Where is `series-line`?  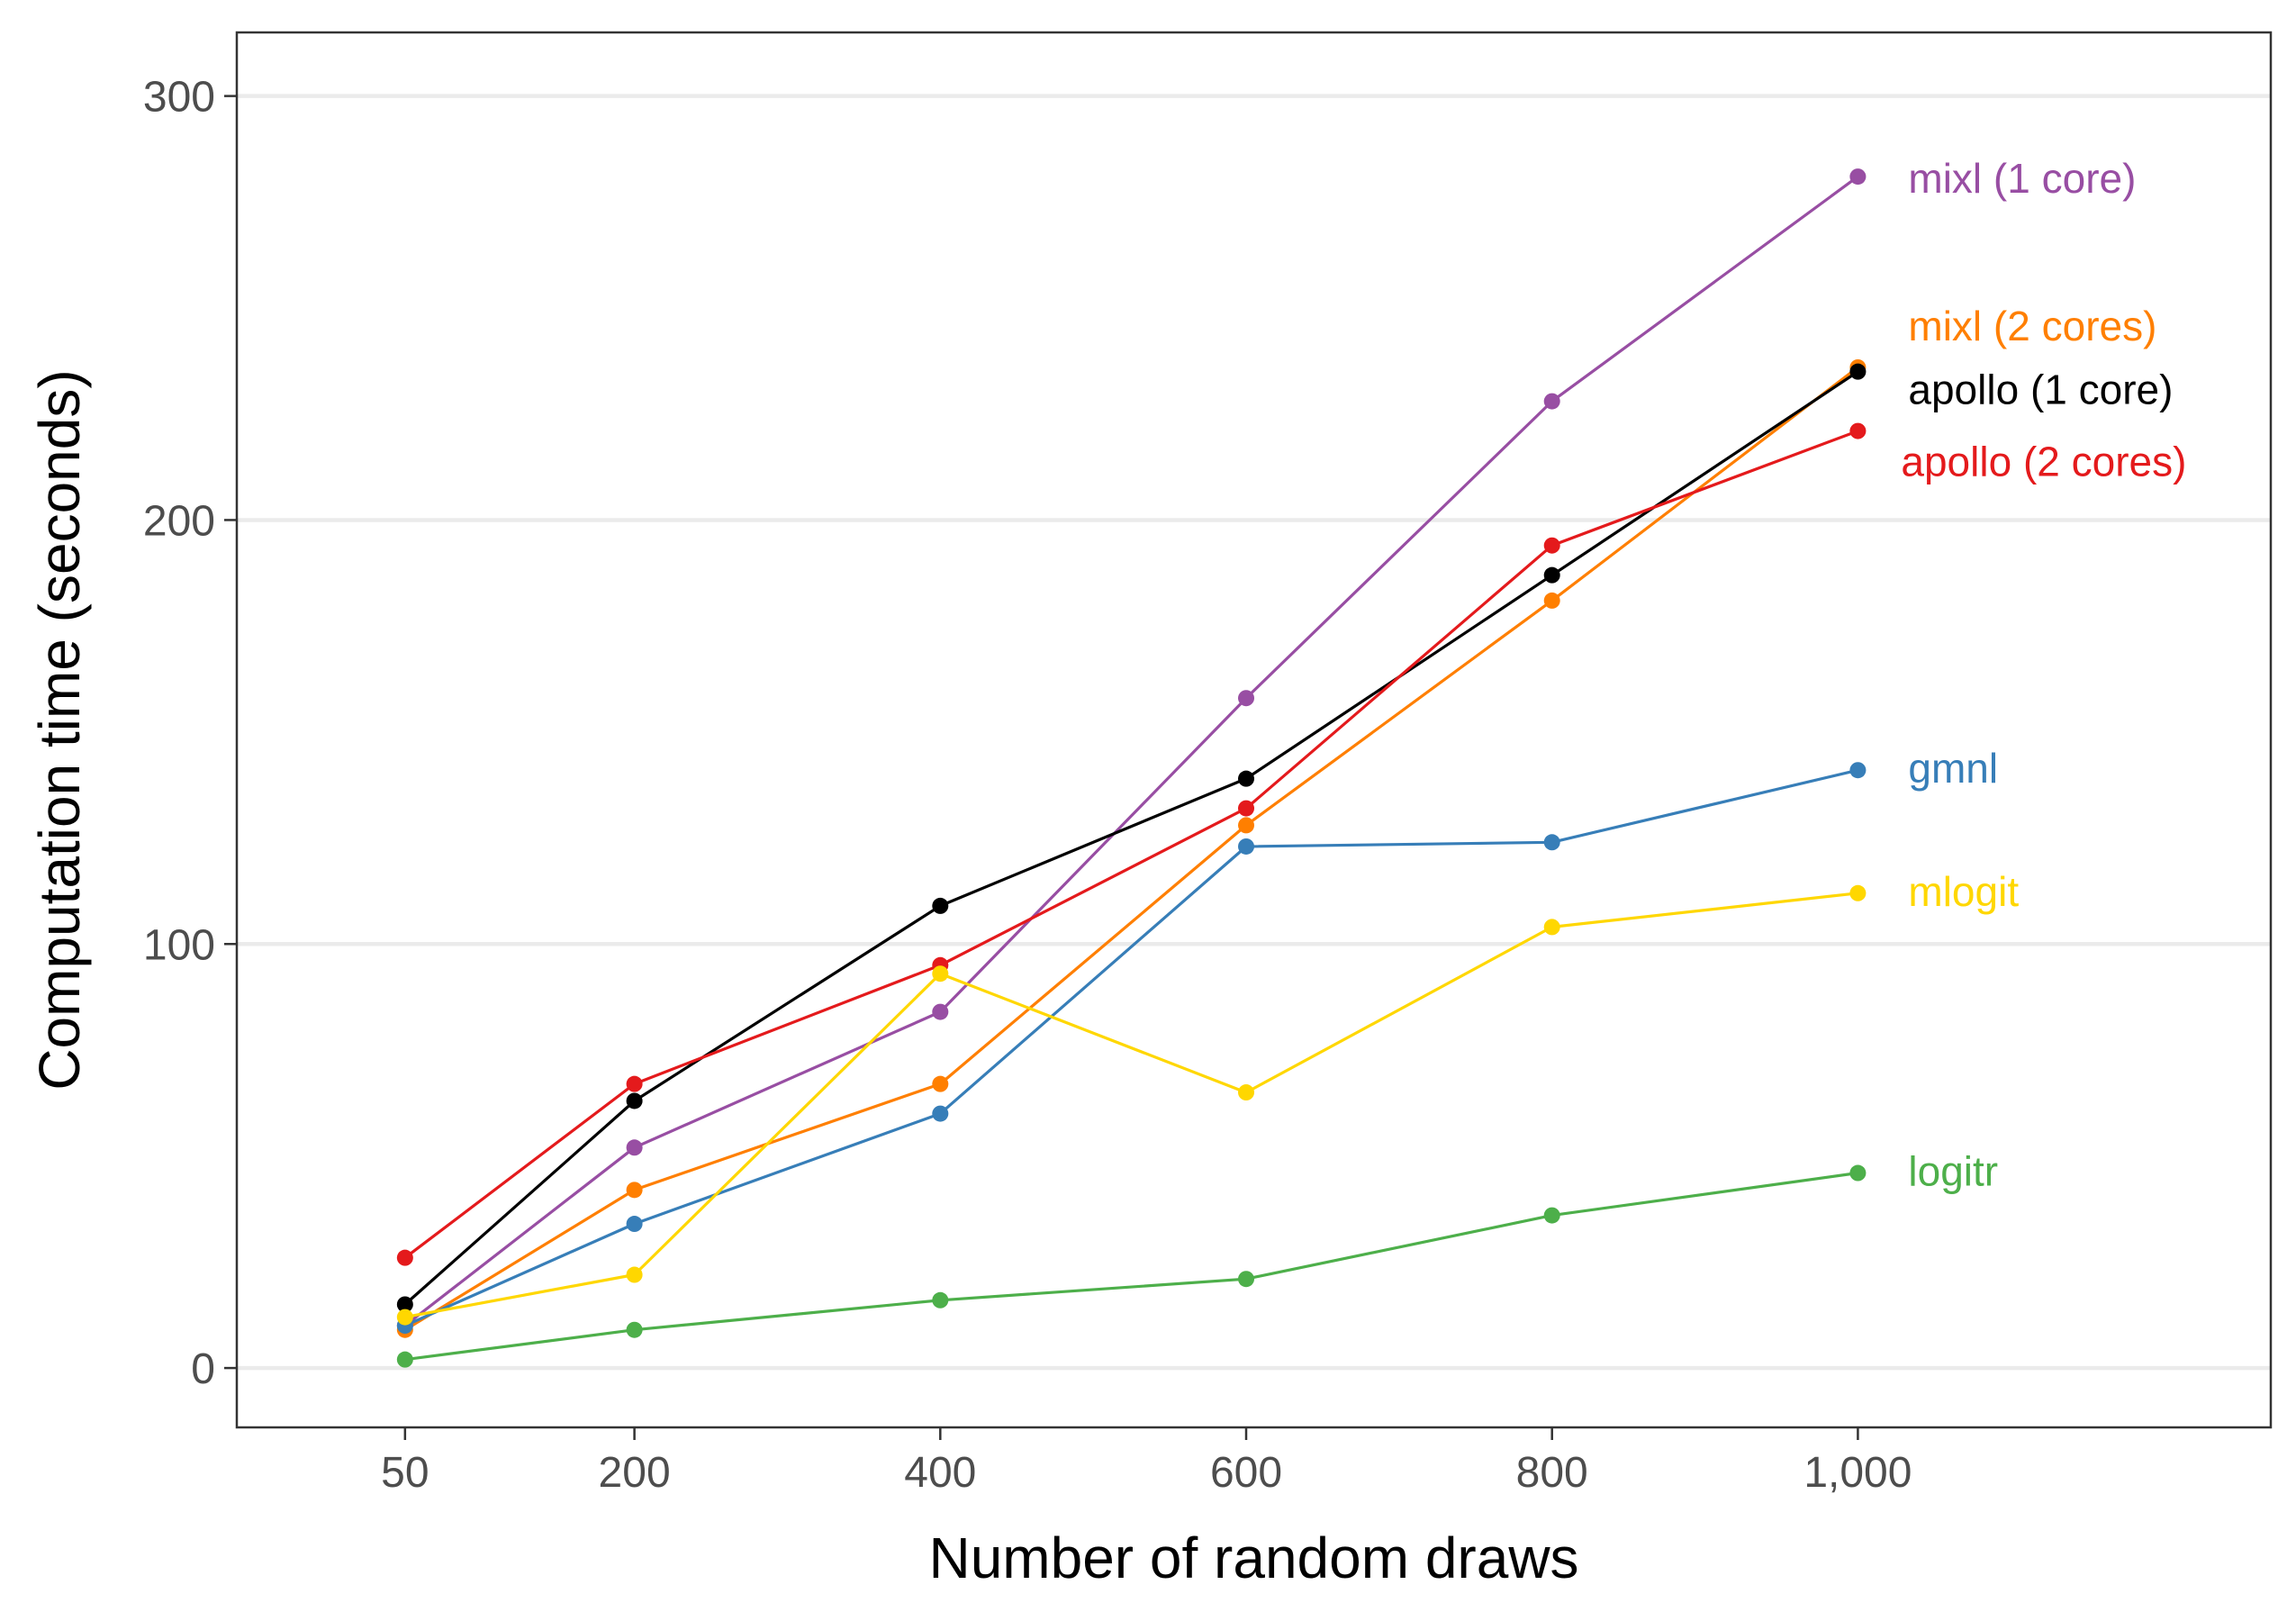 series-line is located at coordinates (1131, 1266).